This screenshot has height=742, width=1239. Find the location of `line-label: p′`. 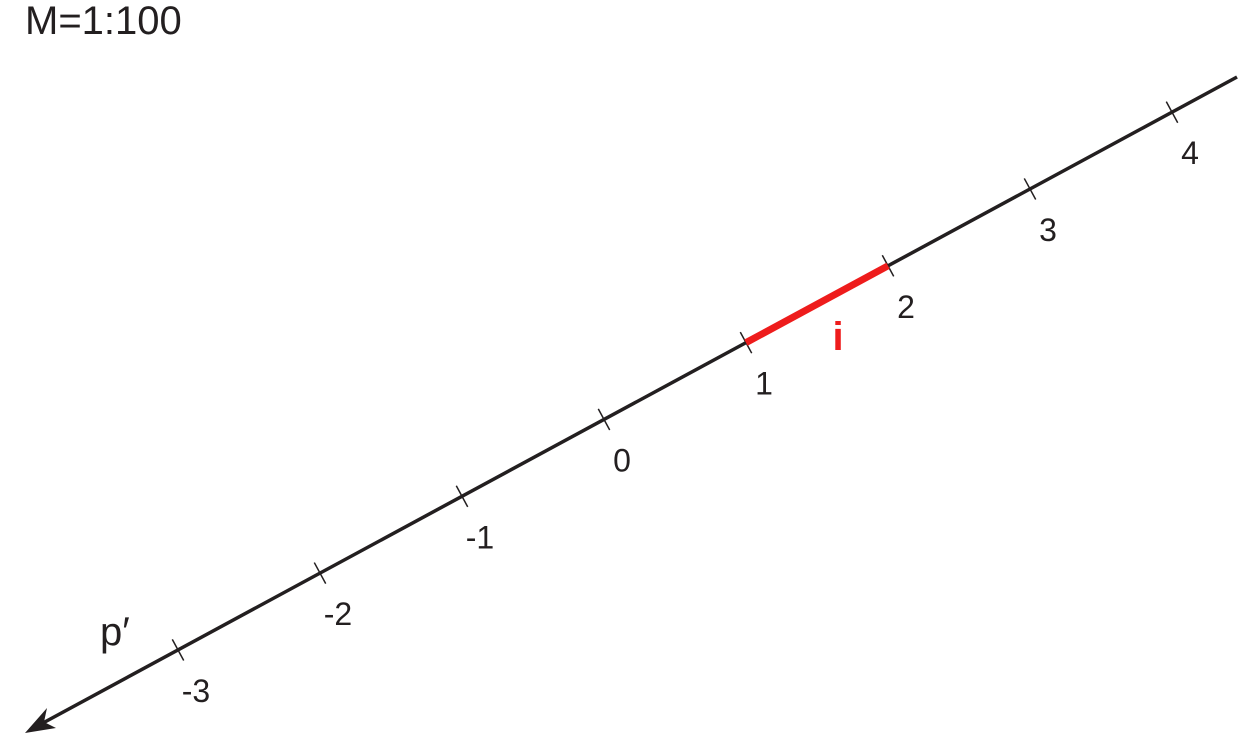

line-label: p′ is located at coordinates (115, 632).